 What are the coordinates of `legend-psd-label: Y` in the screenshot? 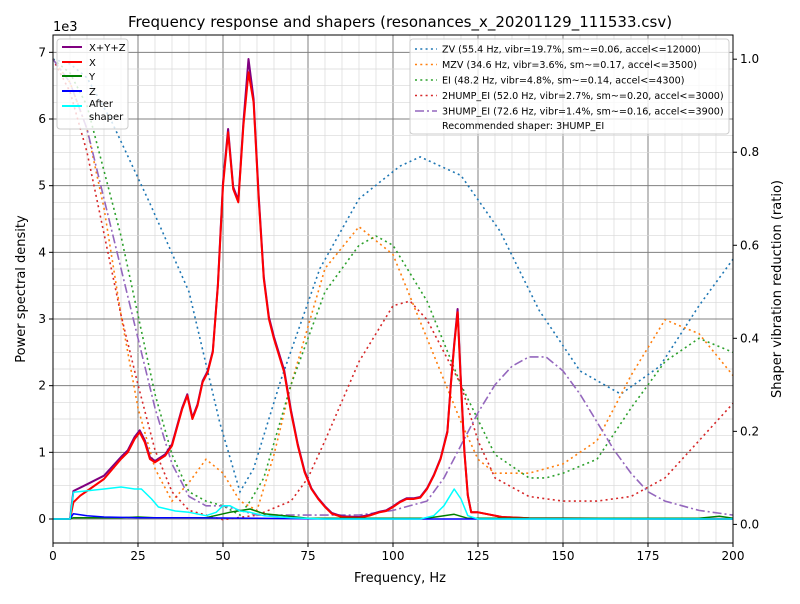 It's located at (92, 77).